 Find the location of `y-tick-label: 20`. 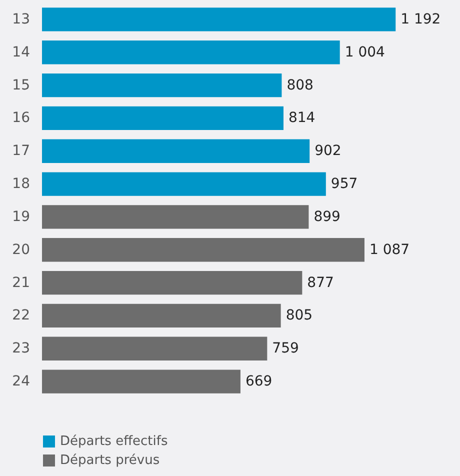

y-tick-label: 20 is located at coordinates (21, 250).